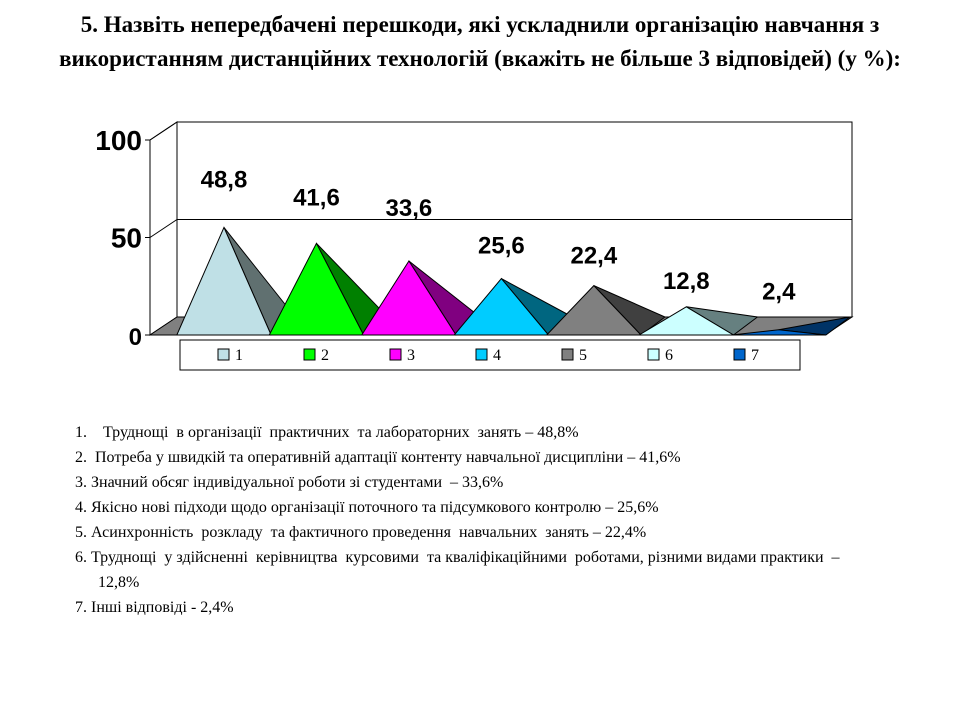  I want to click on legend-box, so click(490, 355).